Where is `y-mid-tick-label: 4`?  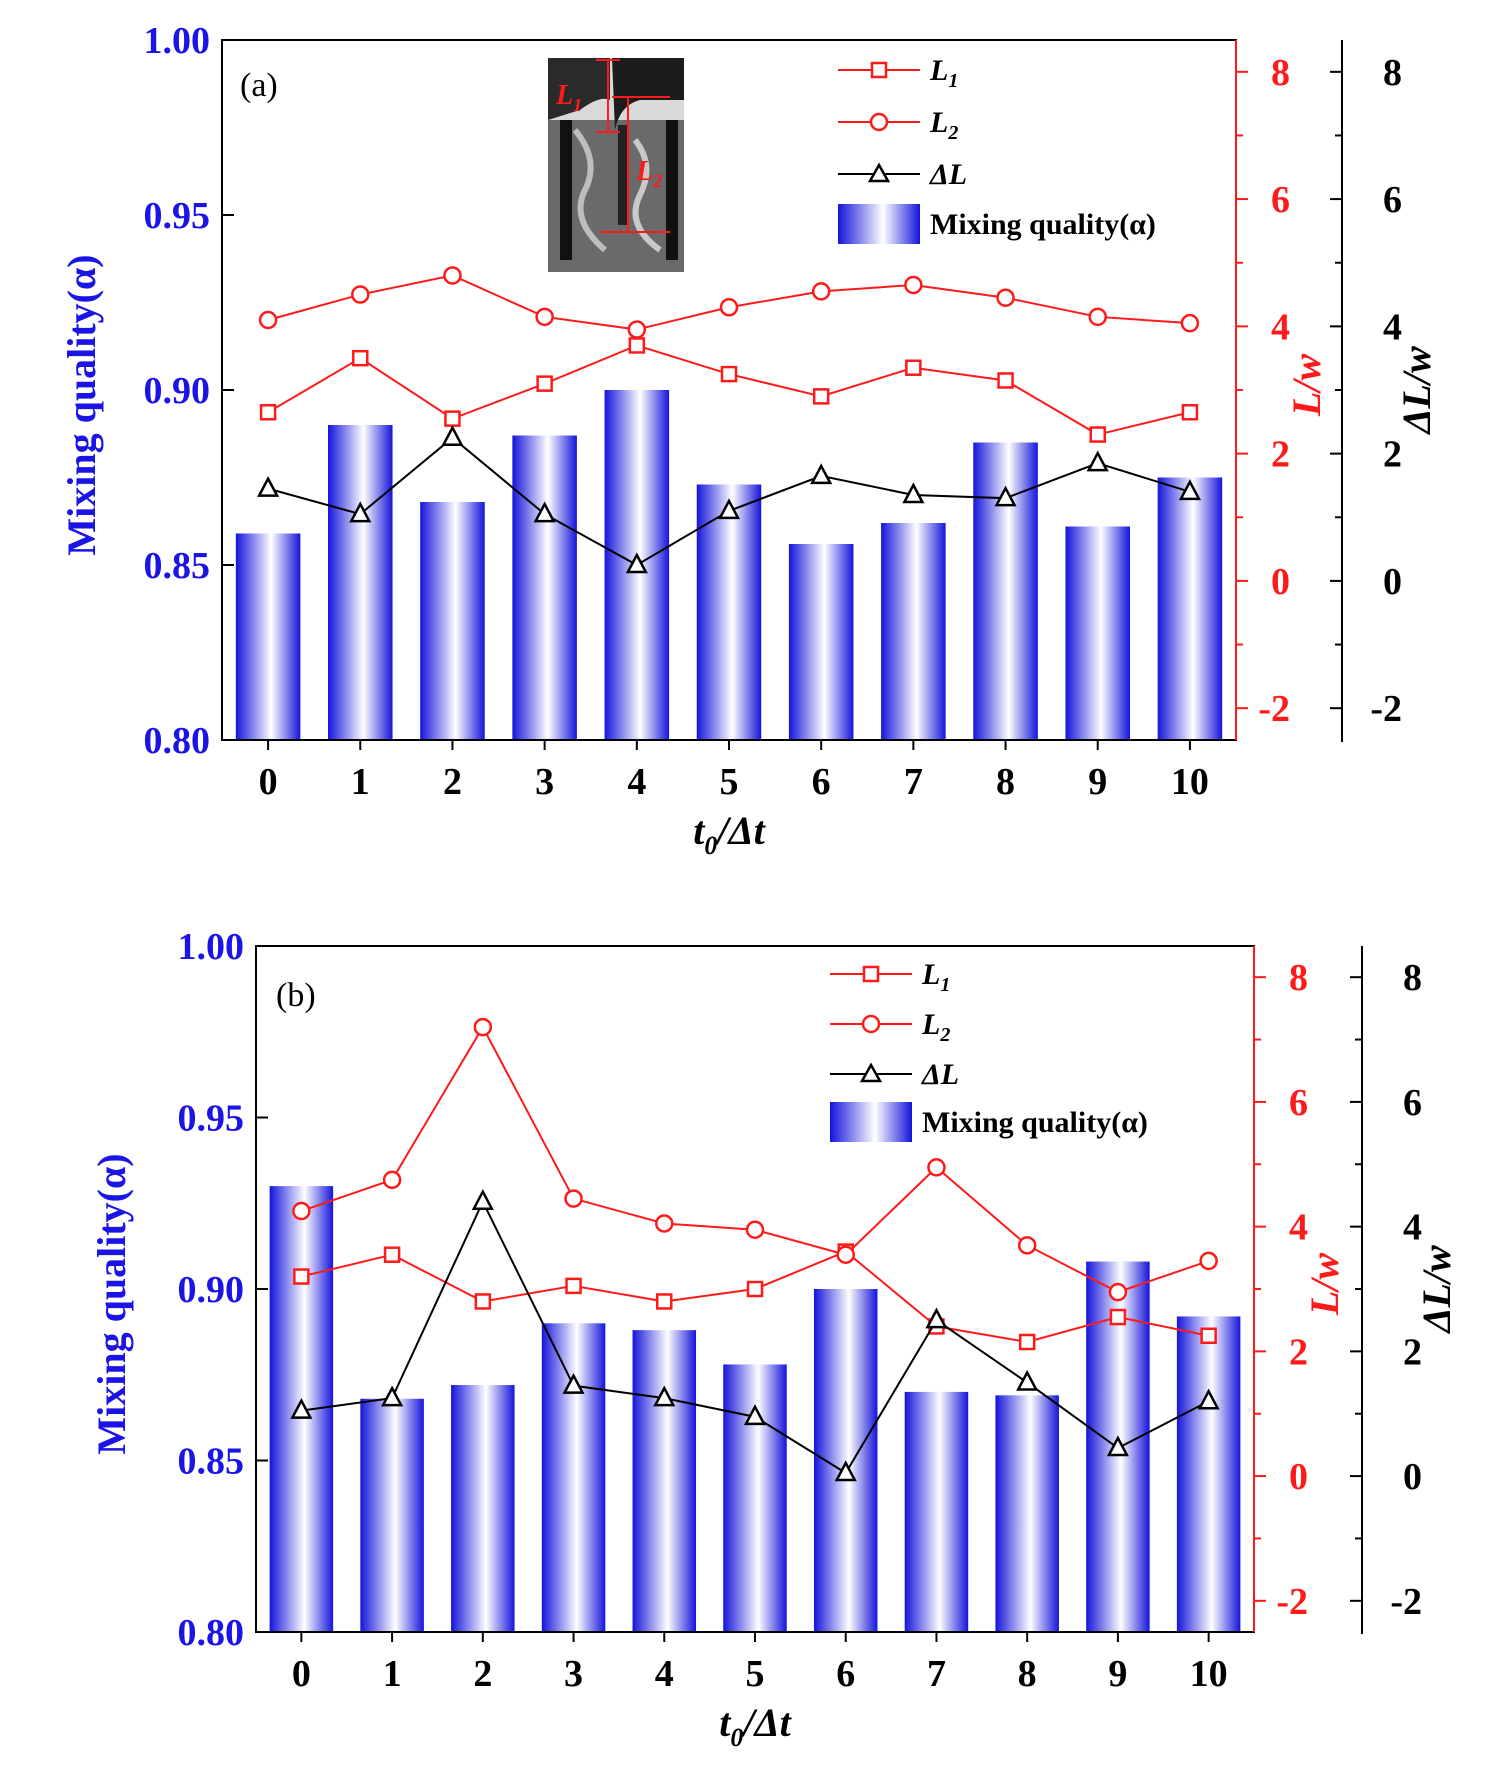
y-mid-tick-label: 4 is located at coordinates (1298, 1228).